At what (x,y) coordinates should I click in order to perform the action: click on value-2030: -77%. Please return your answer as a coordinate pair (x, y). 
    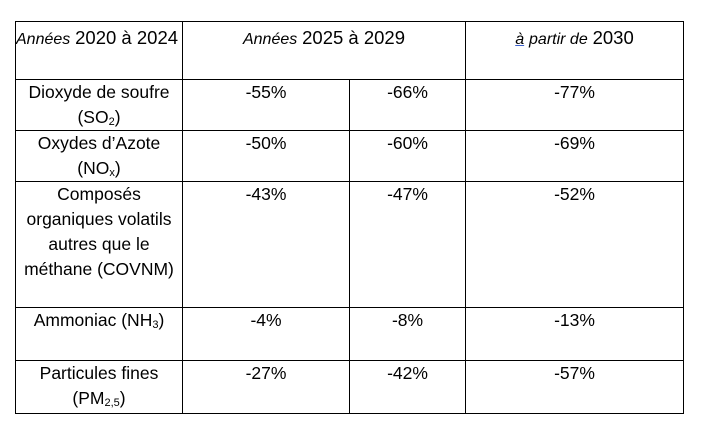
    Looking at the image, I should click on (574, 105).